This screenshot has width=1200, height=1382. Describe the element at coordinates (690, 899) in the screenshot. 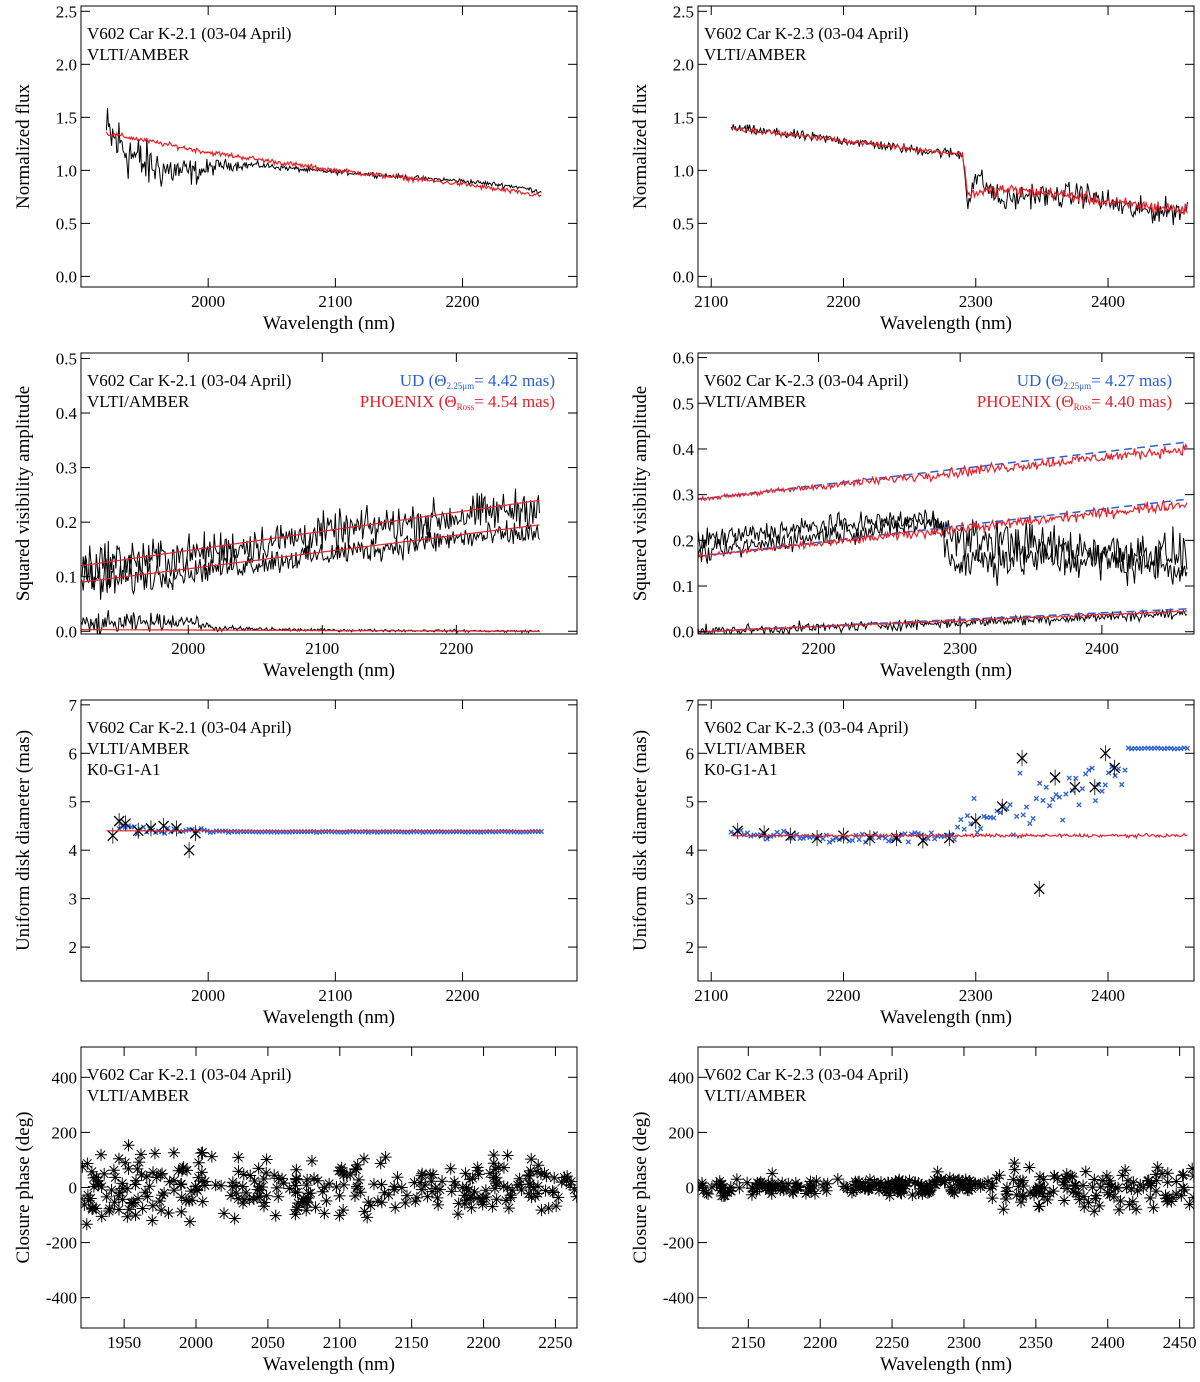

I see `y-tick-label: 3` at that location.